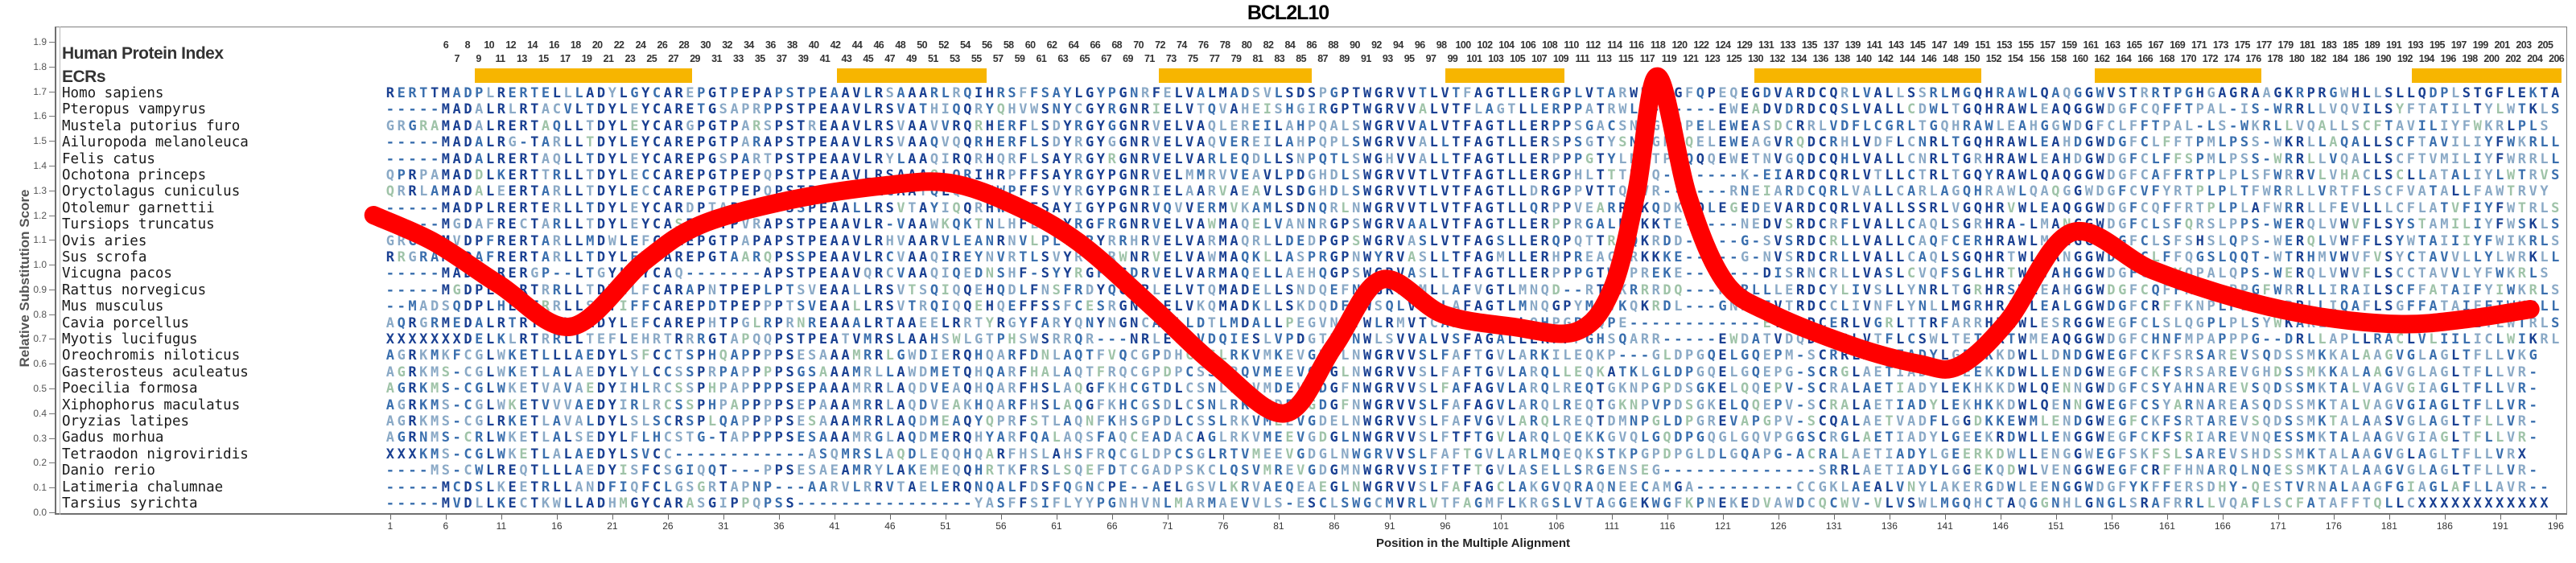 This screenshot has width=2576, height=563. I want to click on ruler-number: 103, so click(1496, 58).